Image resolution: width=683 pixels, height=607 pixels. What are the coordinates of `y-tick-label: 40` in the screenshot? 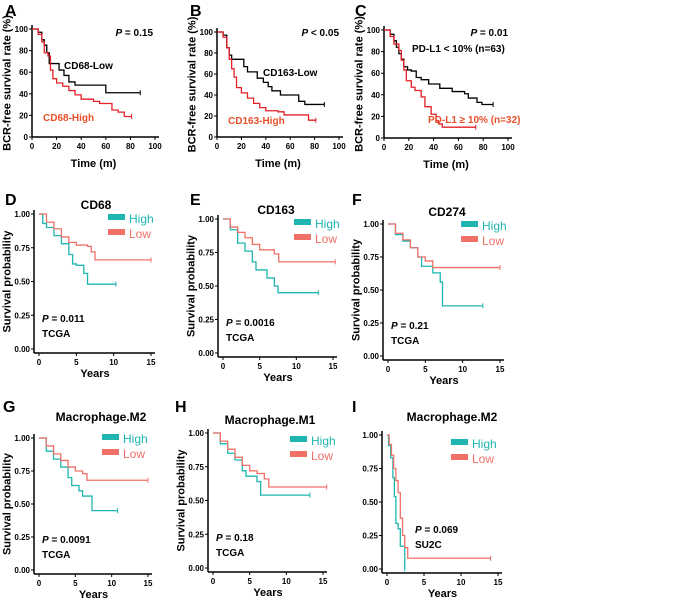 It's located at (23, 94).